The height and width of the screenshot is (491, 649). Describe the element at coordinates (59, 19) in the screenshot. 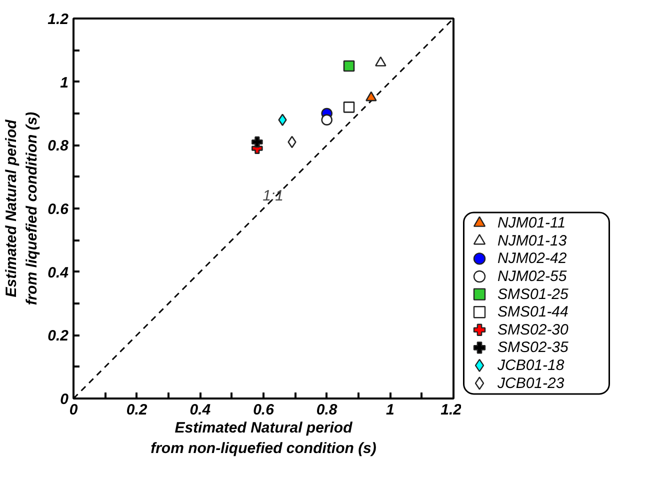

I see `y-tick-label: 1.2` at that location.